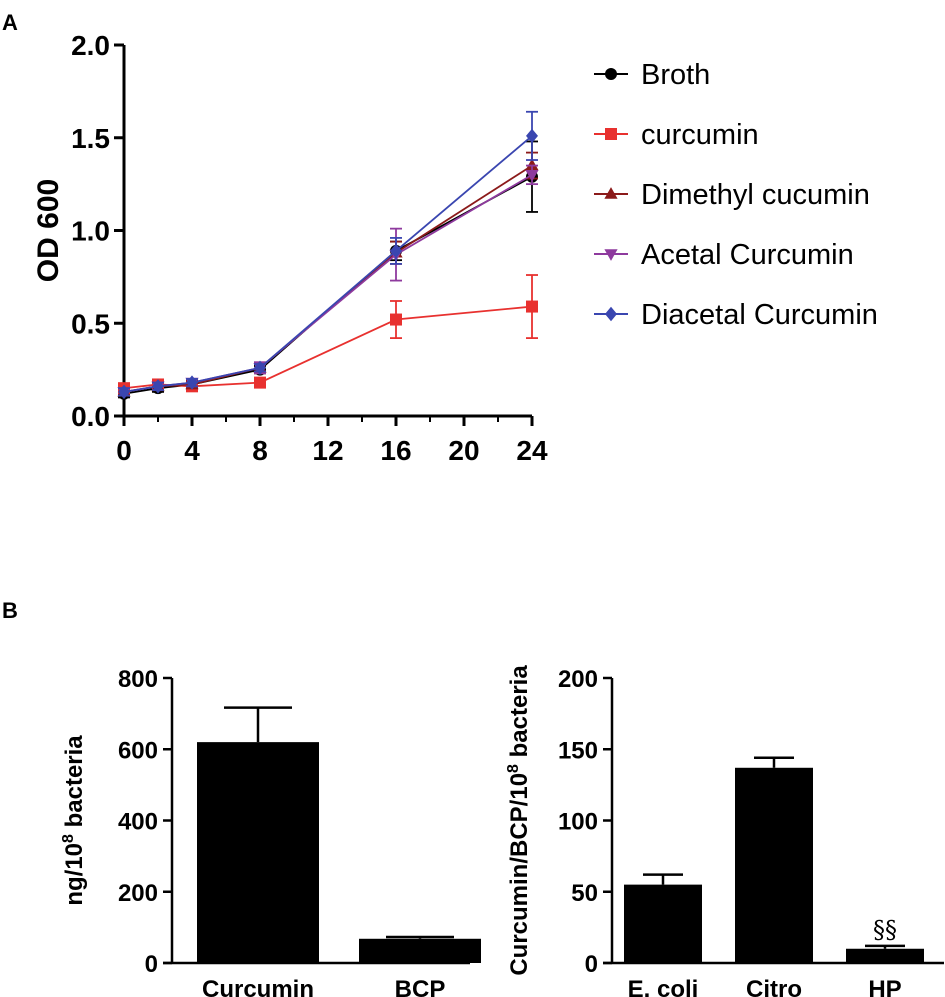 Image resolution: width=945 pixels, height=997 pixels. What do you see at coordinates (675, 75) in the screenshot?
I see `legend-label-broth: Broth` at bounding box center [675, 75].